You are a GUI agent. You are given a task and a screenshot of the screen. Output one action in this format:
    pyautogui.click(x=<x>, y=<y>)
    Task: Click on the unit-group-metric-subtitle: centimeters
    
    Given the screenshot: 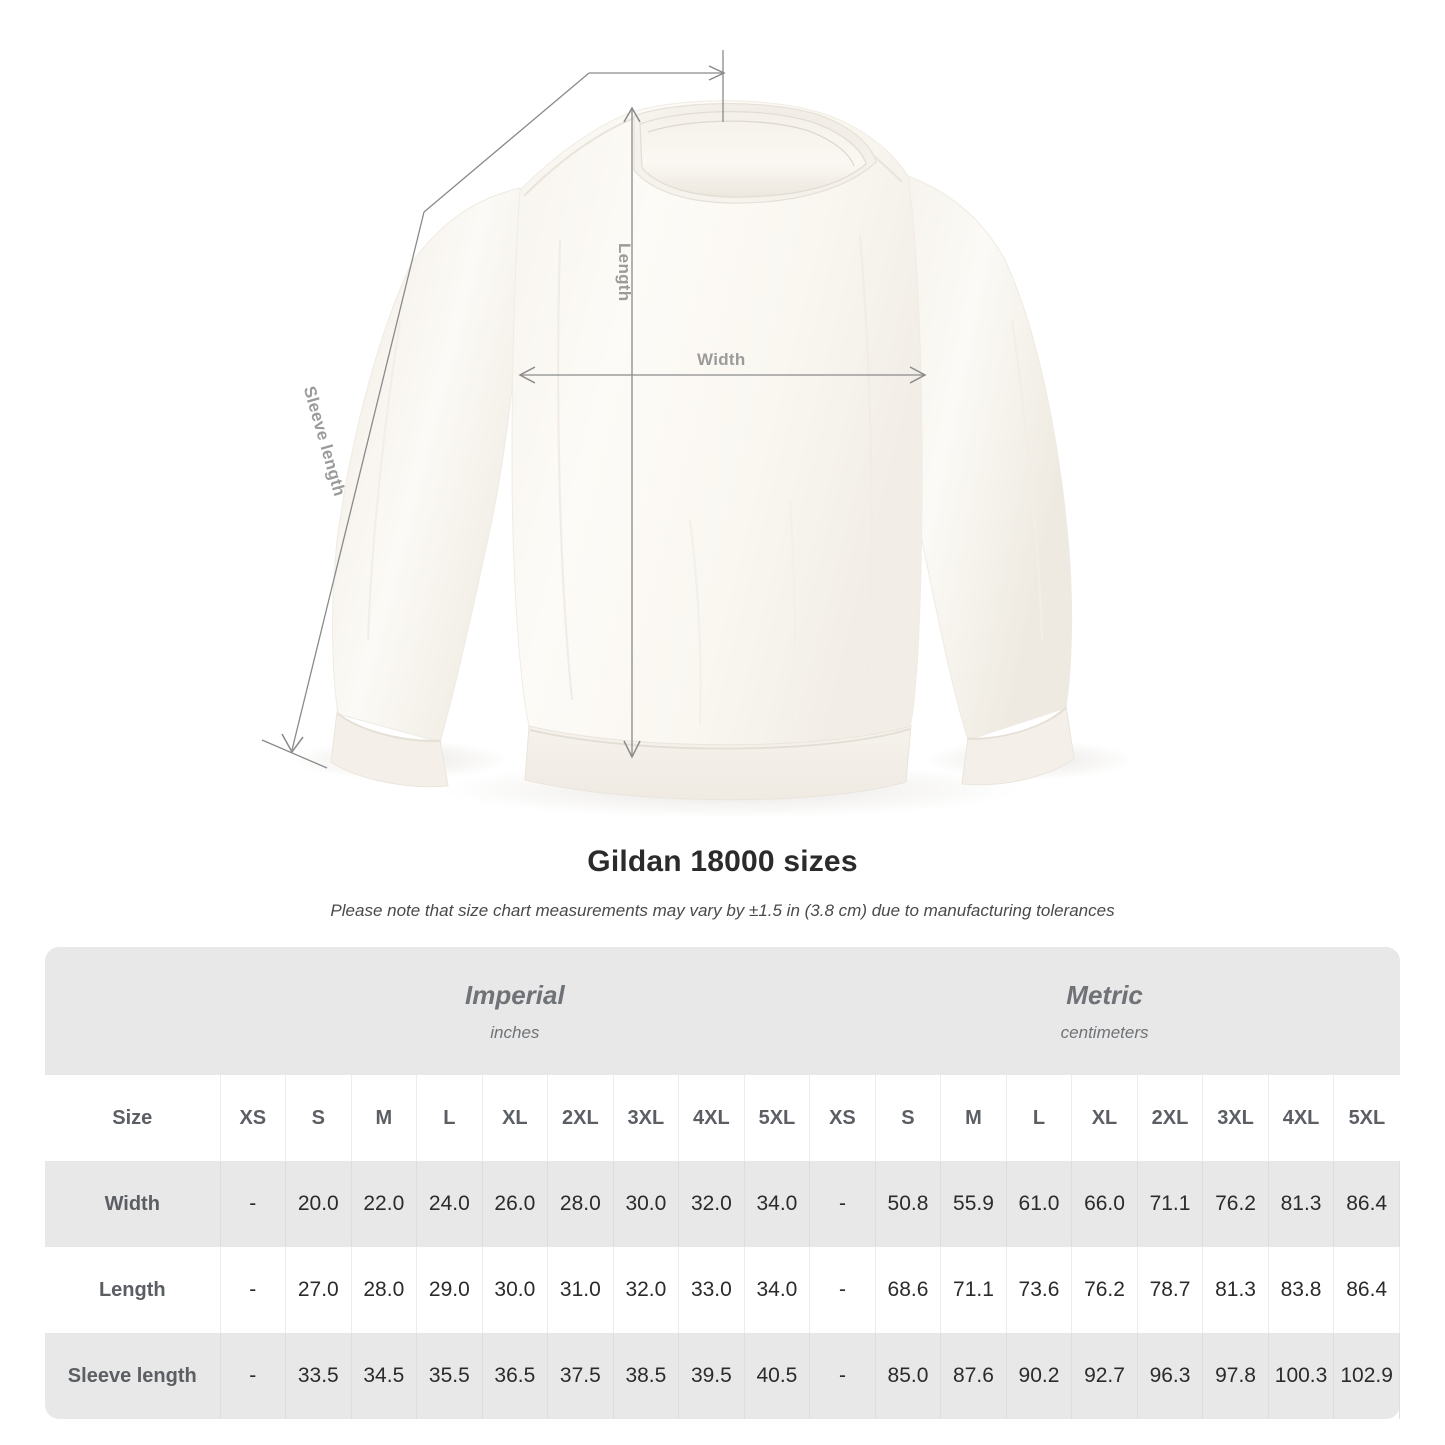 What is the action you would take?
    pyautogui.click(x=1104, y=1032)
    